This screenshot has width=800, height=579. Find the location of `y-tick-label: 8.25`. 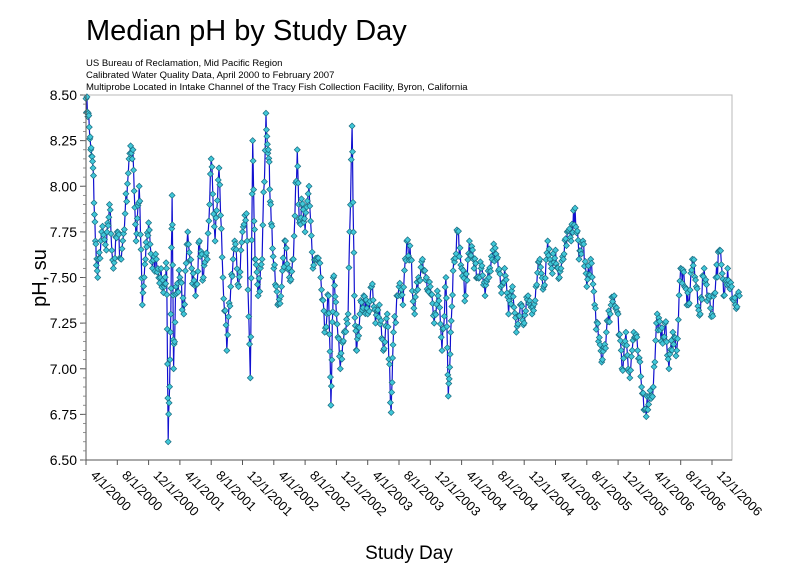

y-tick-label: 8.25 is located at coordinates (63, 141).